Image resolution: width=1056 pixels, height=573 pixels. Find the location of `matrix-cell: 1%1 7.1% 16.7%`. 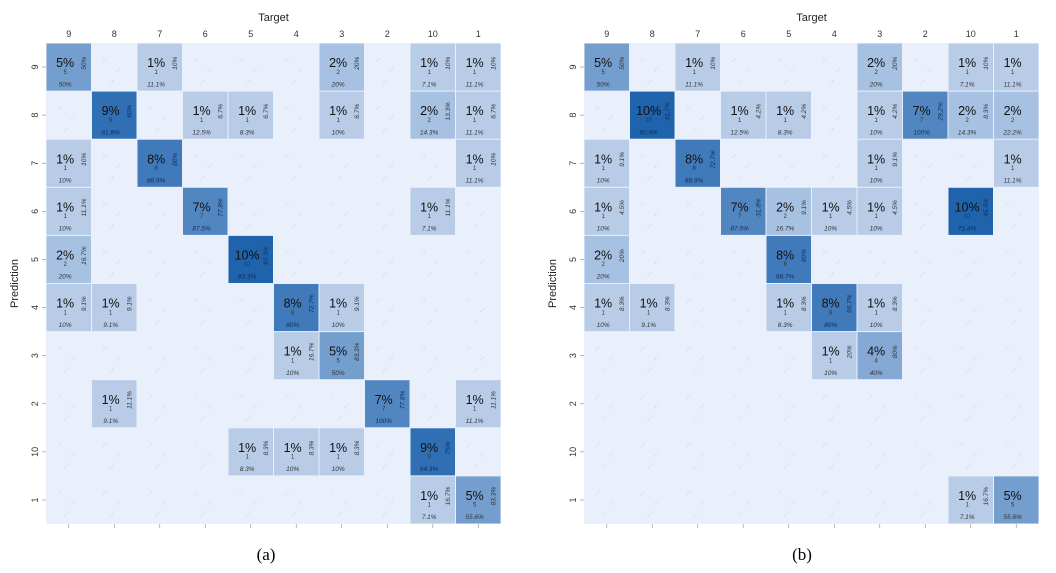

matrix-cell: 1%1 7.1% 16.7% is located at coordinates (432, 500).